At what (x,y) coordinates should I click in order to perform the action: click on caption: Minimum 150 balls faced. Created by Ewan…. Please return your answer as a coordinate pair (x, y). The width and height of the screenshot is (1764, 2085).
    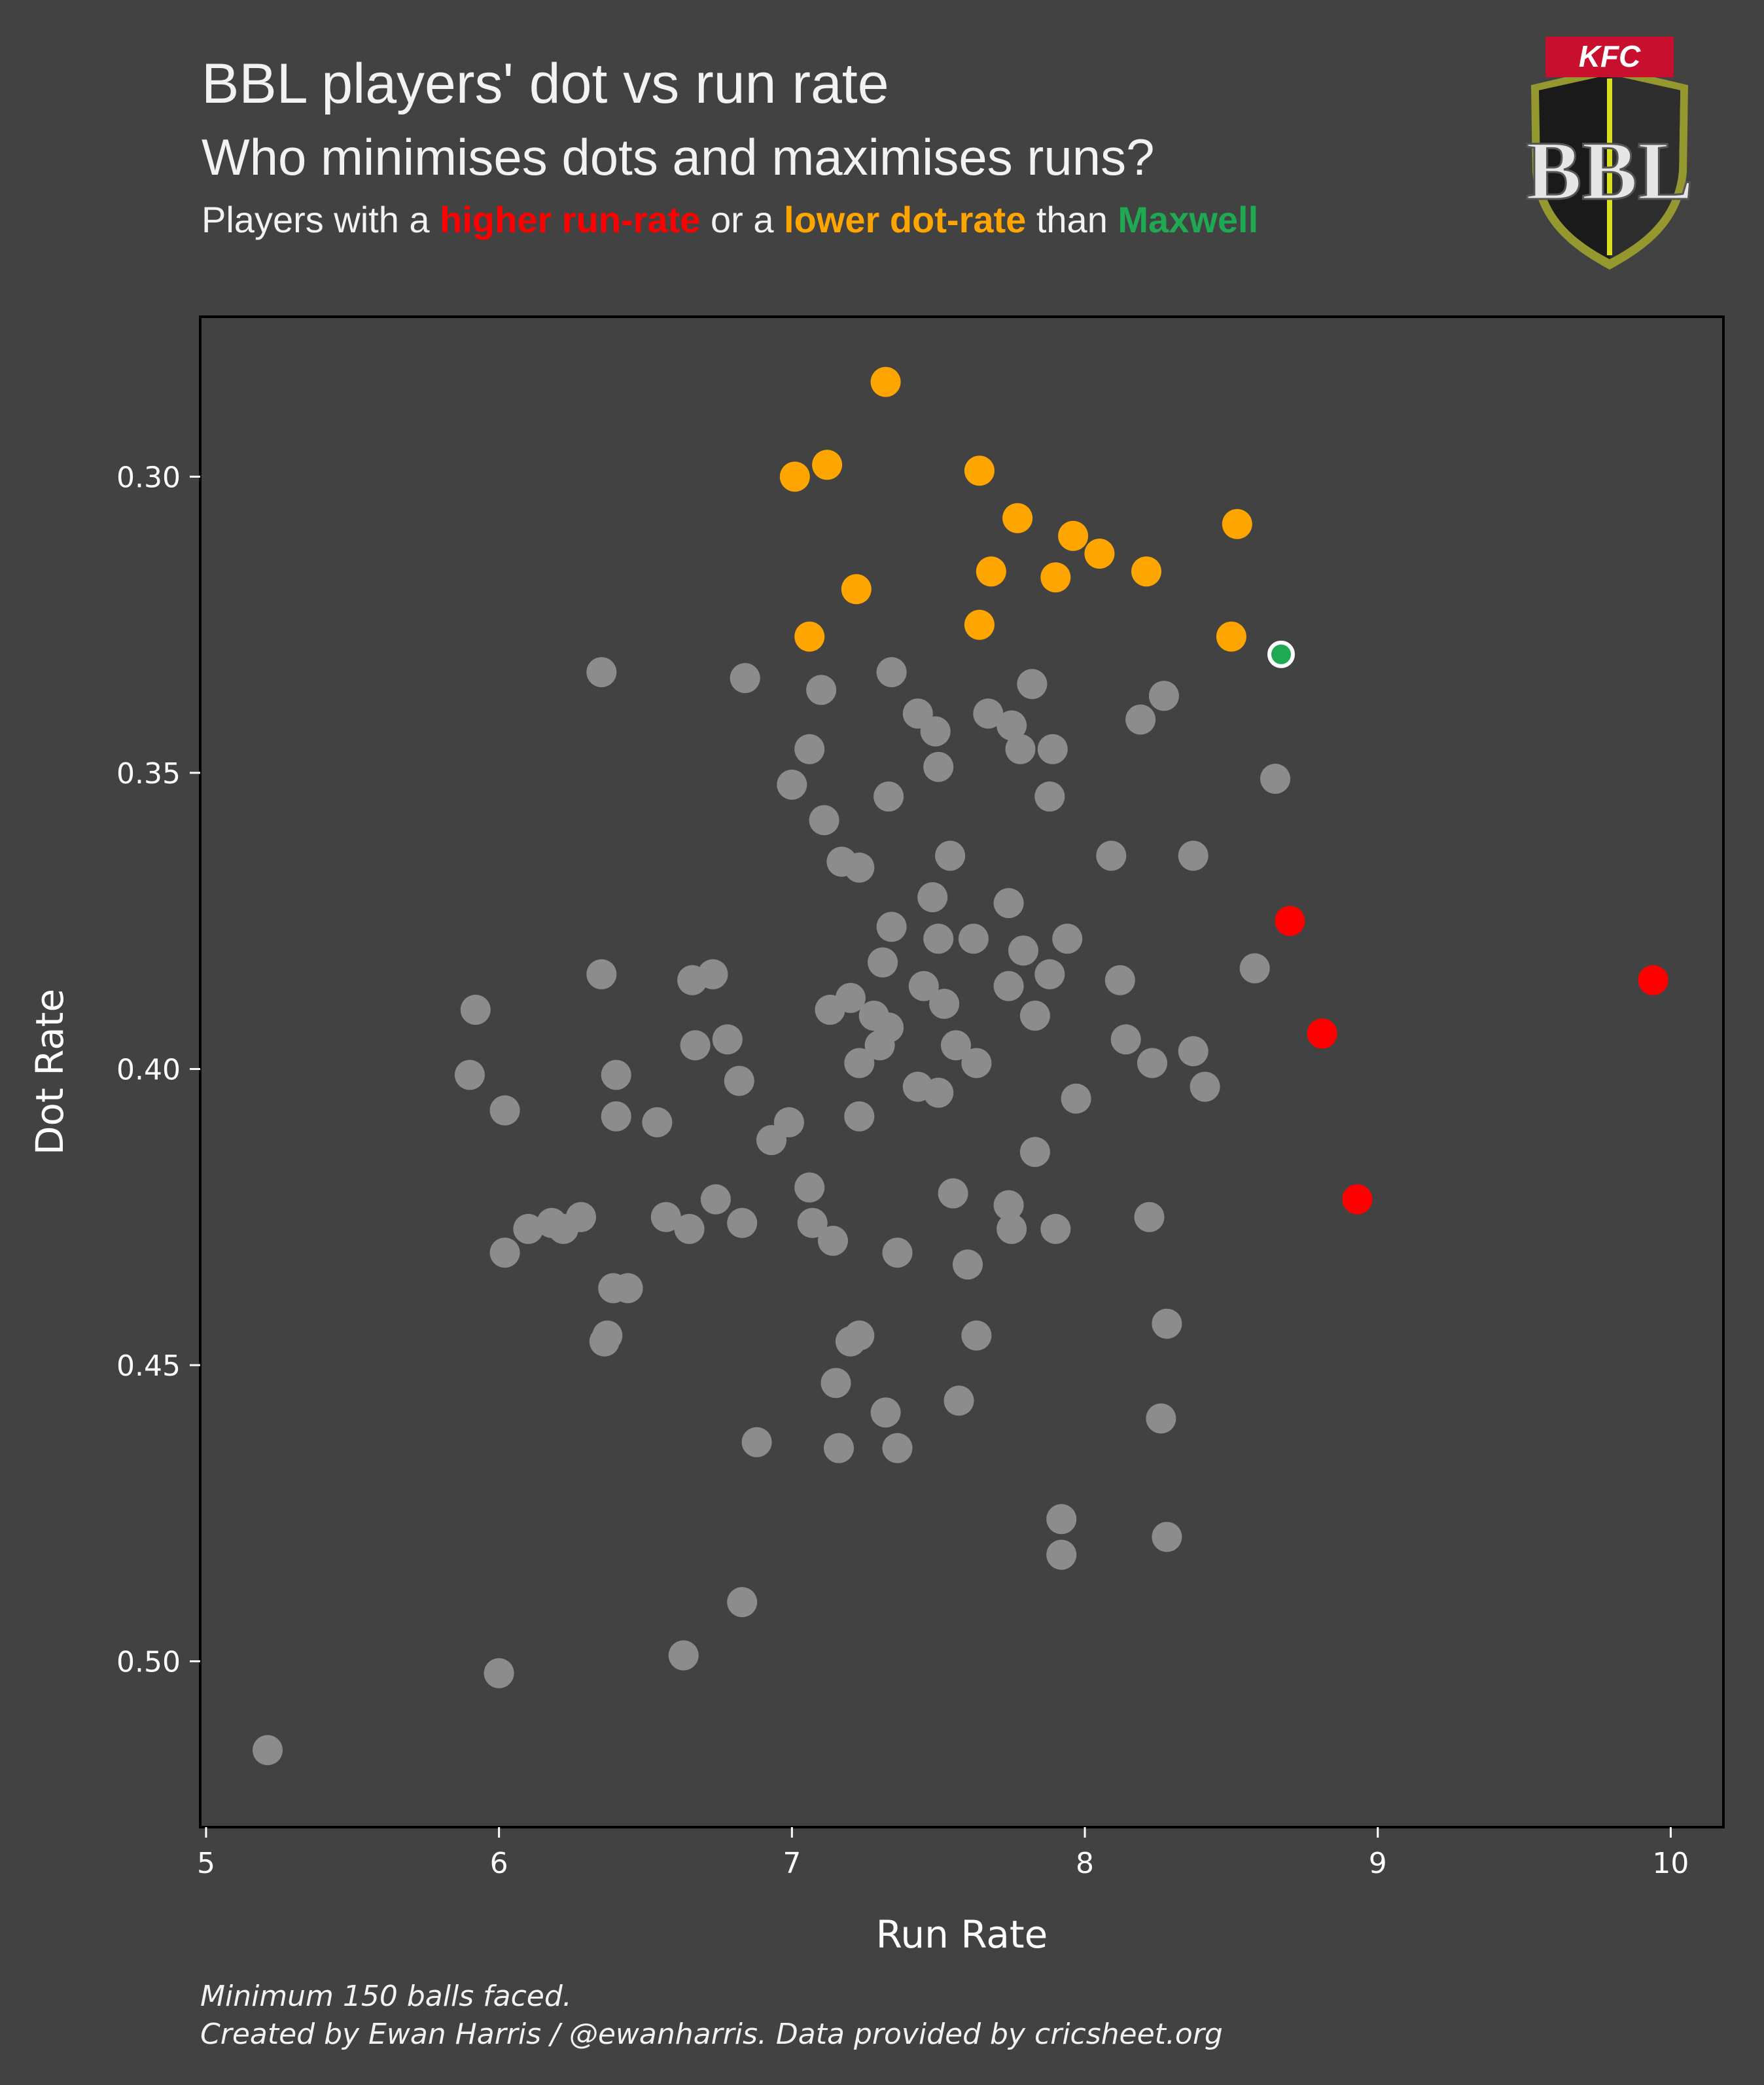
    Looking at the image, I should click on (711, 2016).